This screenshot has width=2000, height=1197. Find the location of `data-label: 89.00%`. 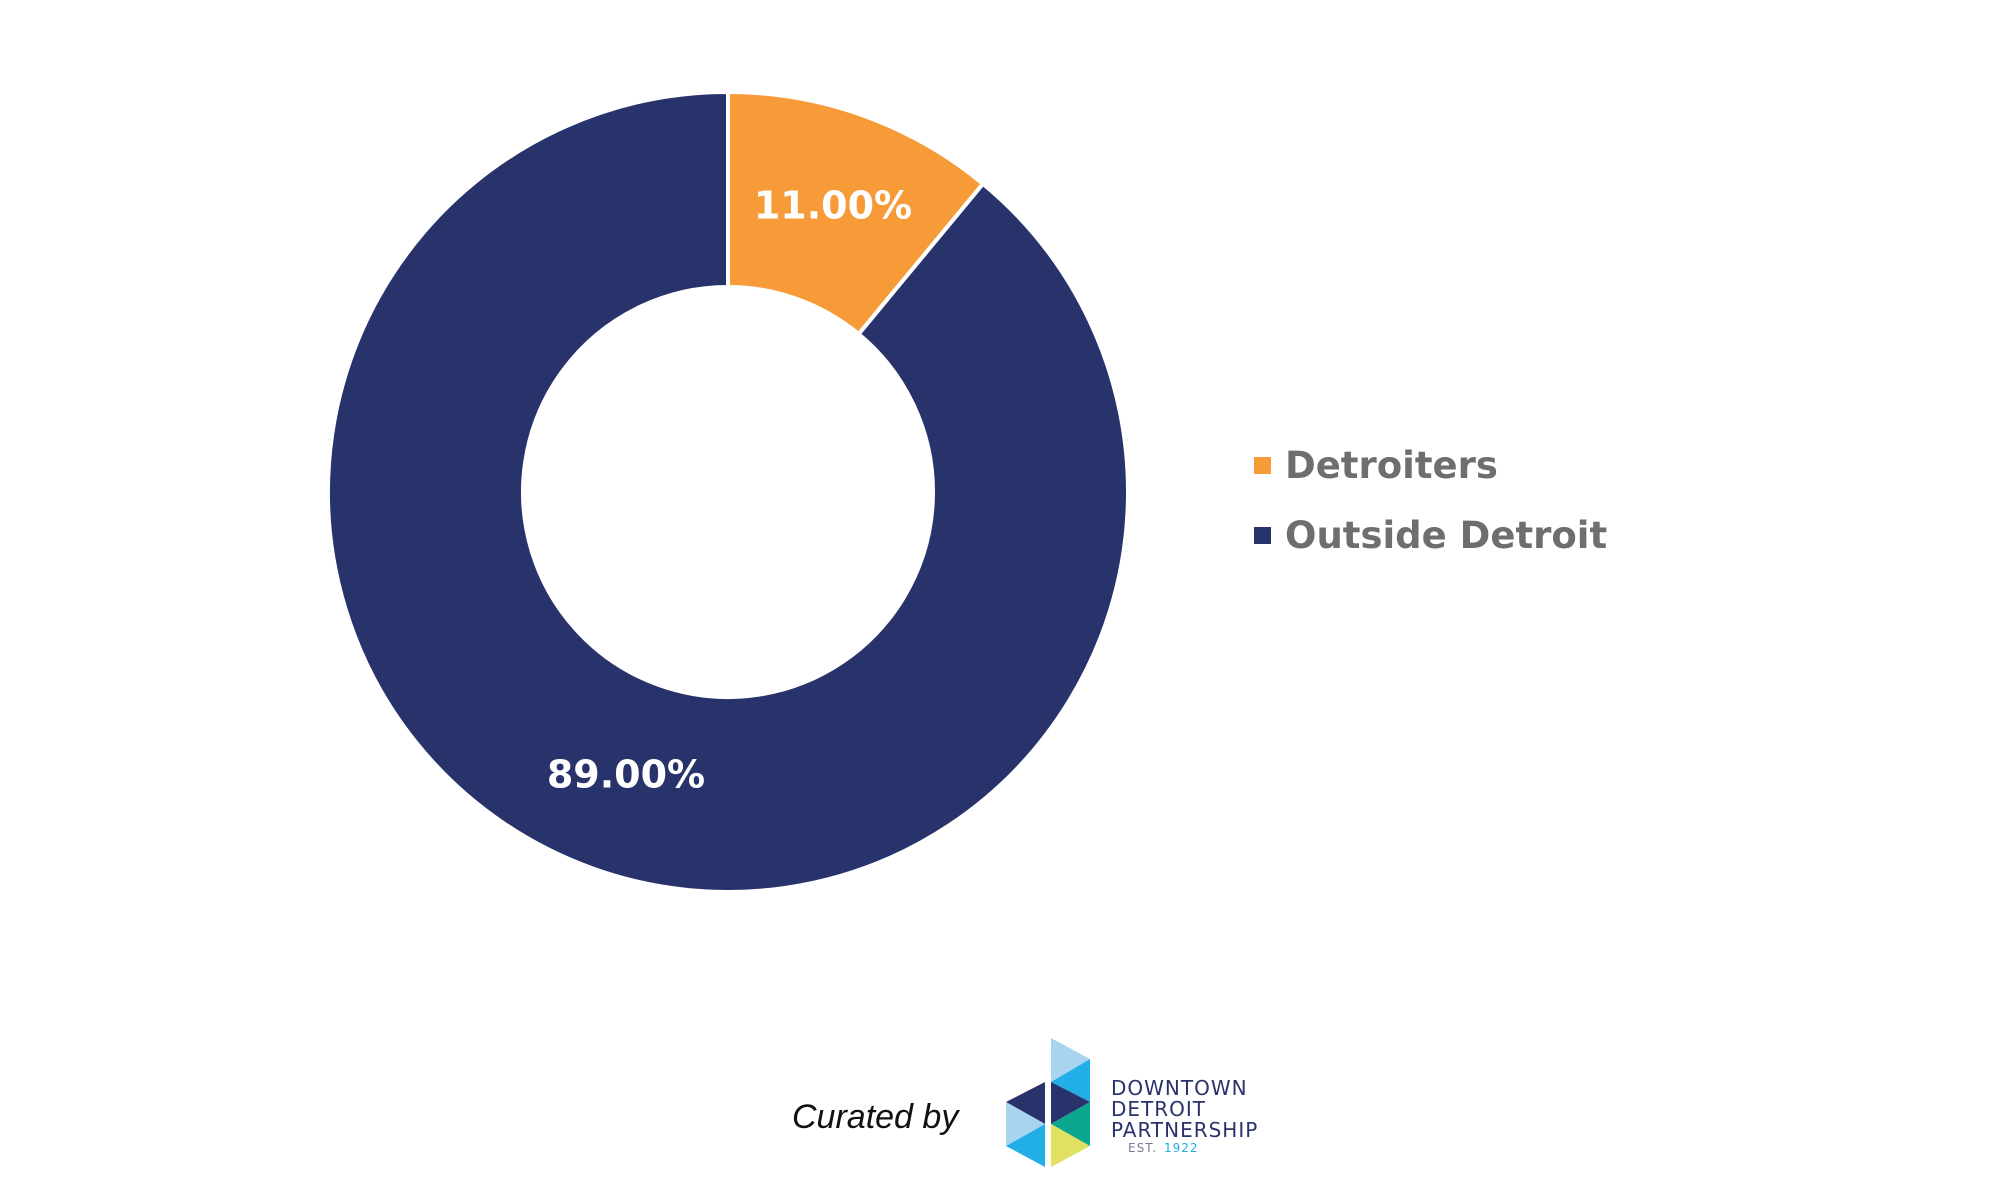

data-label: 89.00% is located at coordinates (626, 775).